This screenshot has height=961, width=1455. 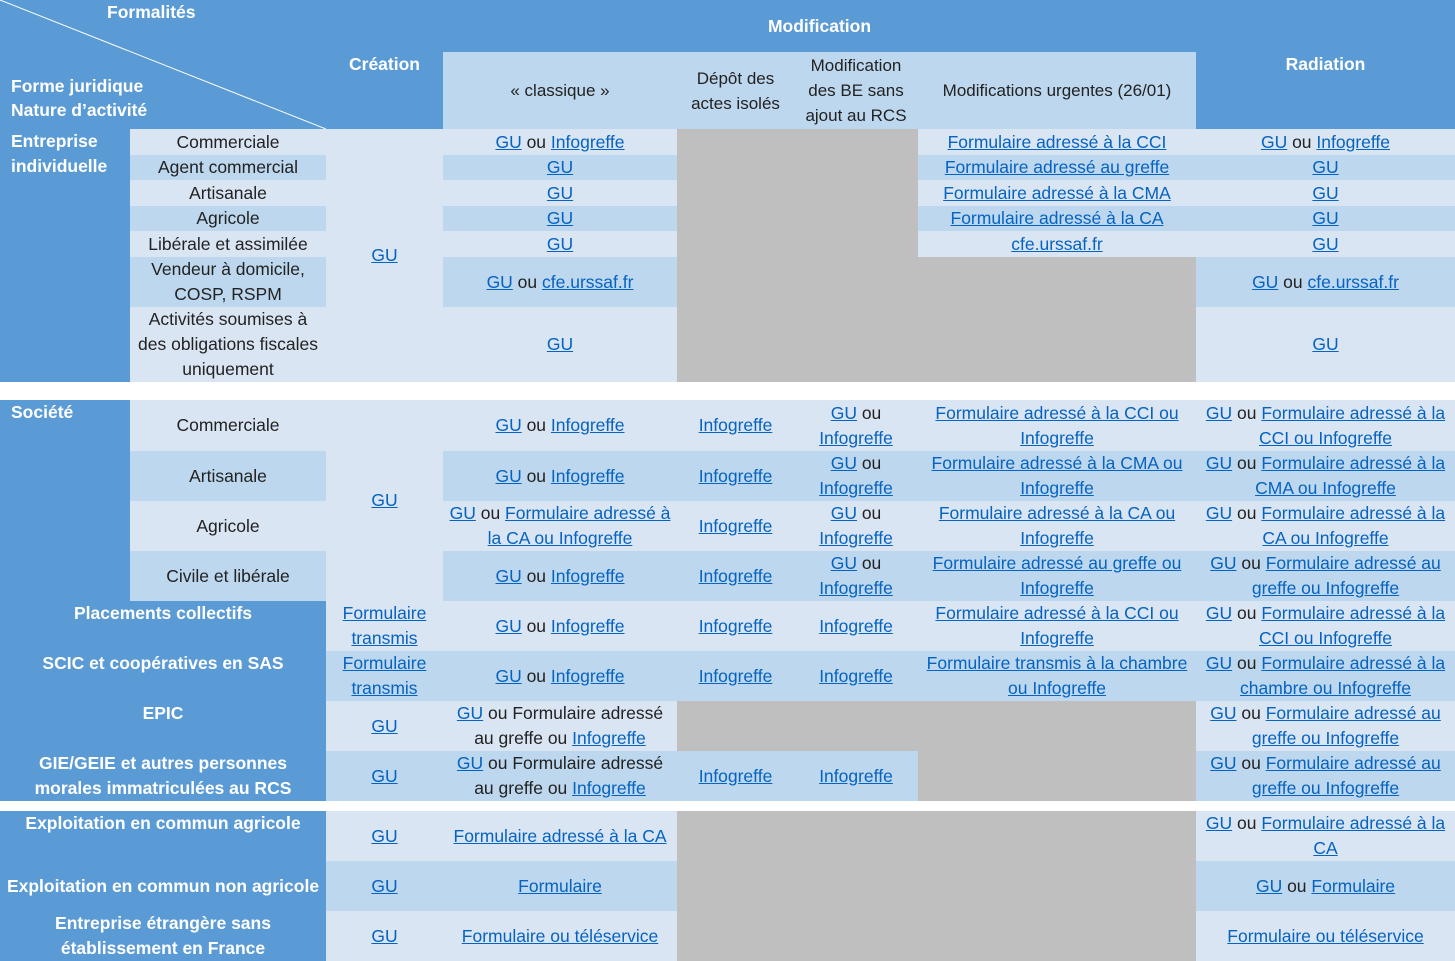 What do you see at coordinates (1057, 141) in the screenshot?
I see `link: Formulaire adressé à la CCI` at bounding box center [1057, 141].